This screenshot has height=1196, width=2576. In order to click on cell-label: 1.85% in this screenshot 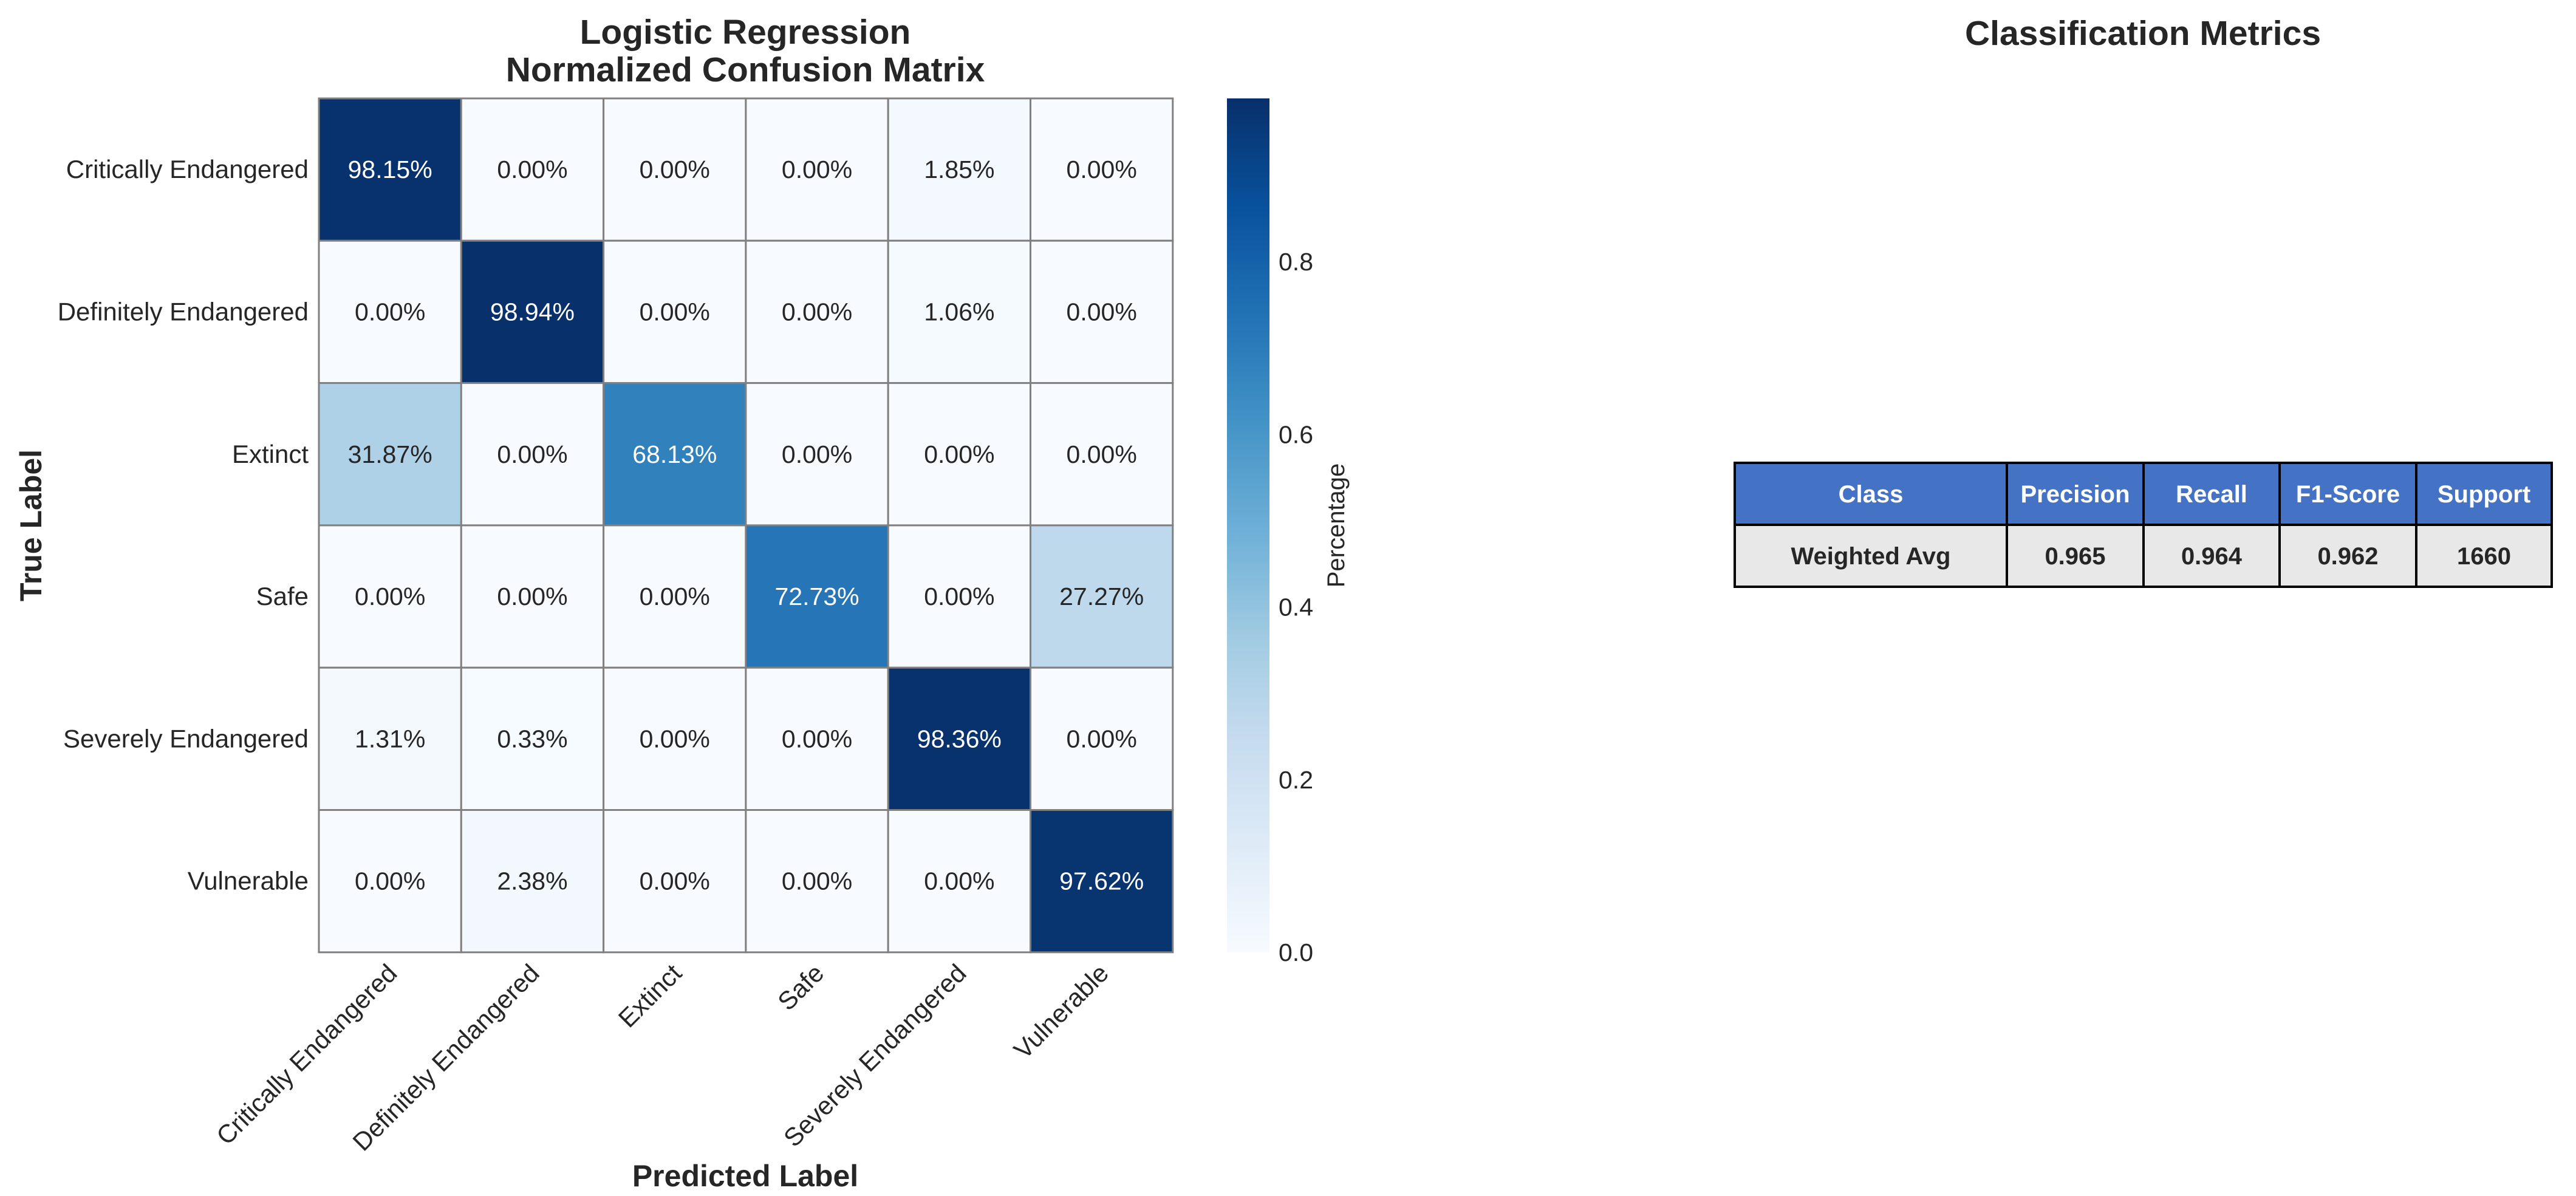, I will do `click(959, 169)`.